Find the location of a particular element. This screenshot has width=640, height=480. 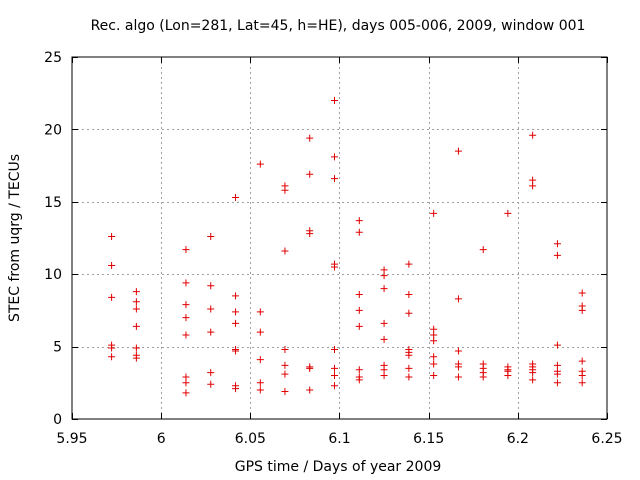

x-axis-label: GPS time / Days of year 2009 is located at coordinates (338, 467).